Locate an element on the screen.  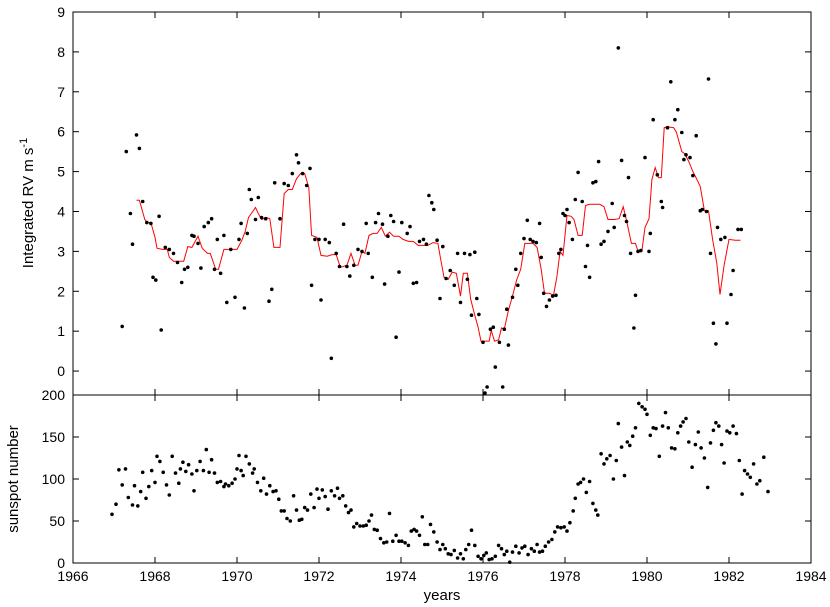
sunspot-y-tick-label: 50 is located at coordinates (57, 521).